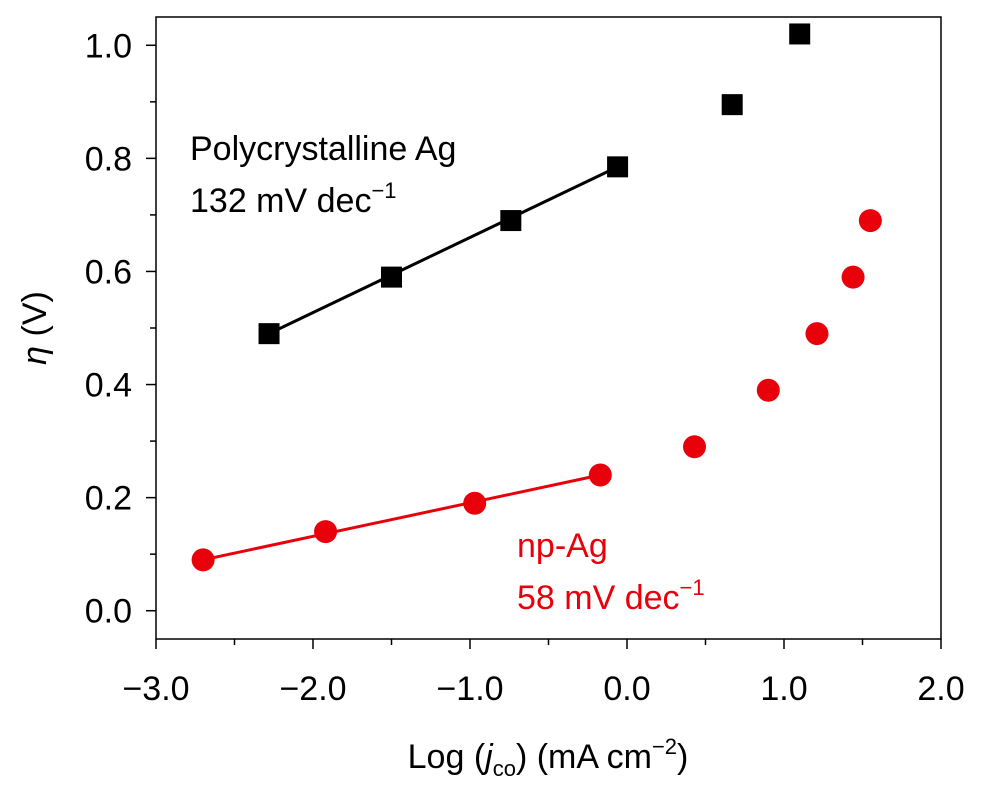  What do you see at coordinates (328, 175) in the screenshot?
I see `annotation-polycrystalline: Polycrystalline Ag 132 mV dec−1` at bounding box center [328, 175].